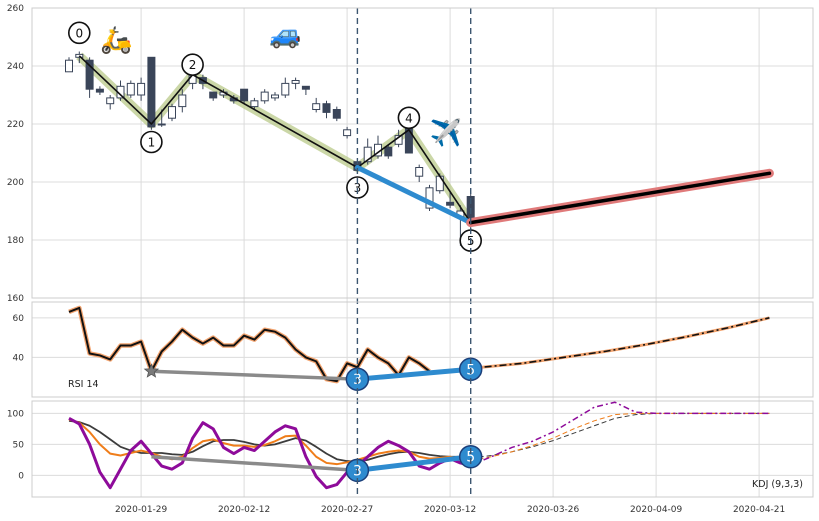 The image size is (819, 521). I want to click on wave-label: 0, so click(79, 33).